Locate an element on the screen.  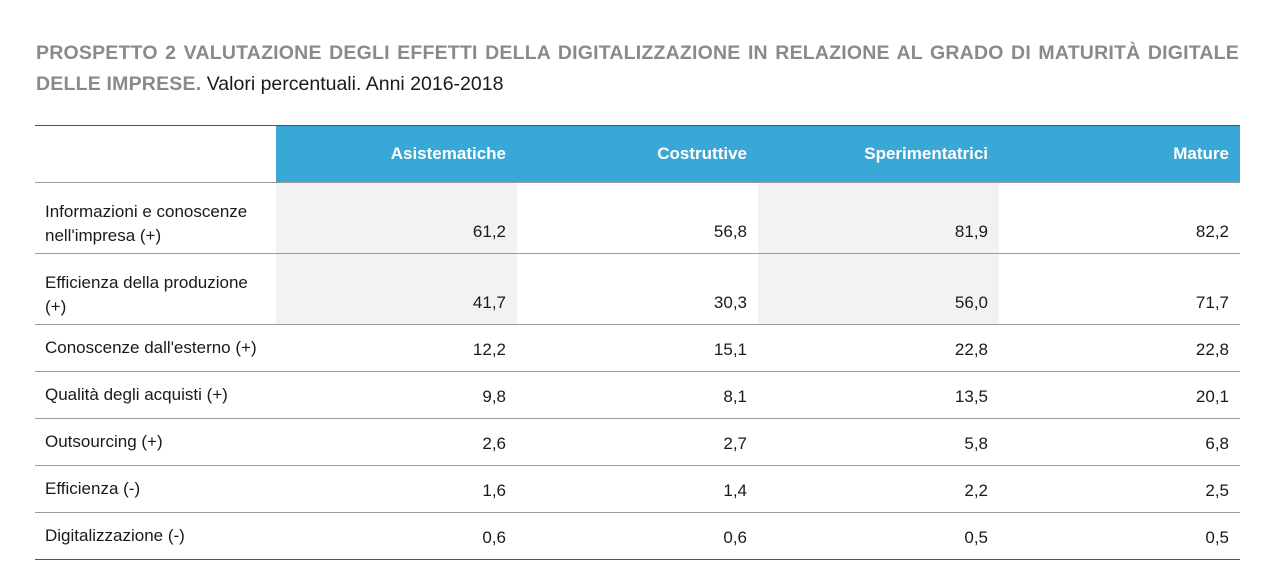
table-cell: 20,1 is located at coordinates (1119, 395).